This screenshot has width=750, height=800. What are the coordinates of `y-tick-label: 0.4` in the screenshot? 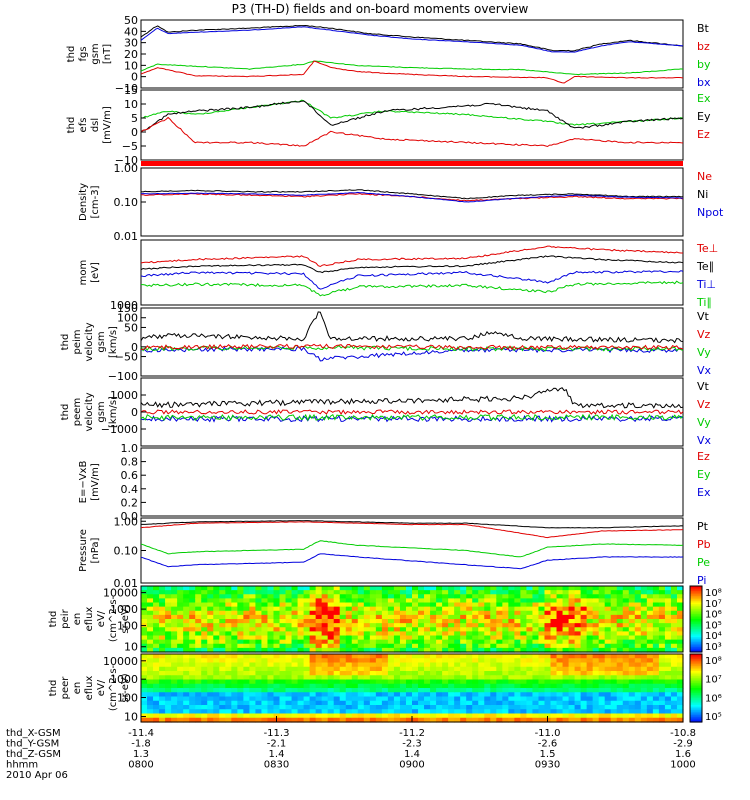 It's located at (130, 489).